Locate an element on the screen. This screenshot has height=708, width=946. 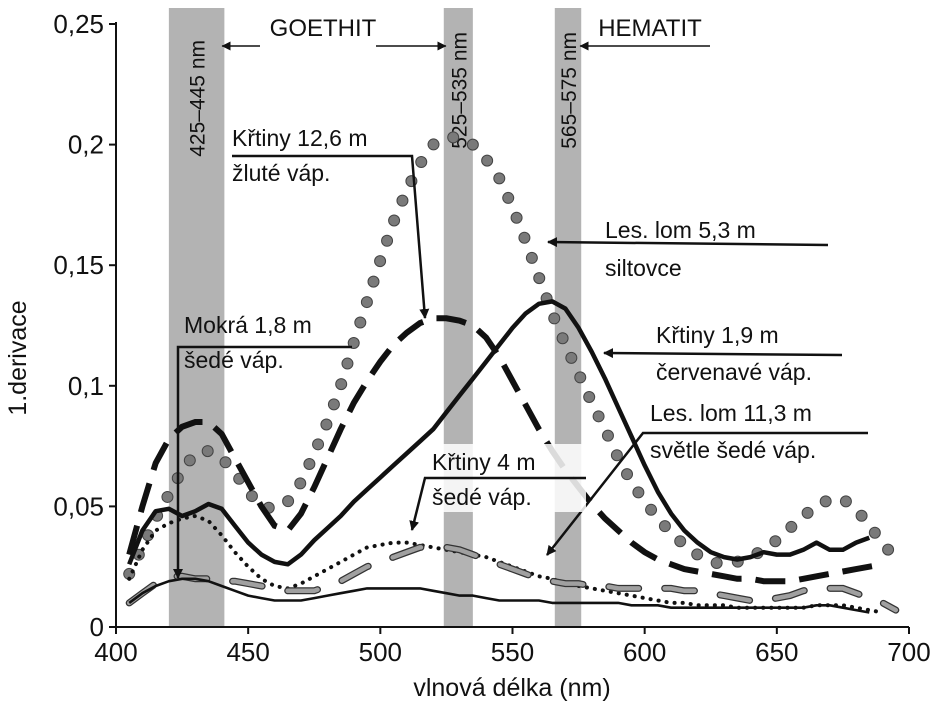
mineral-goethite-label: GOETHIT is located at coordinates (323, 28).